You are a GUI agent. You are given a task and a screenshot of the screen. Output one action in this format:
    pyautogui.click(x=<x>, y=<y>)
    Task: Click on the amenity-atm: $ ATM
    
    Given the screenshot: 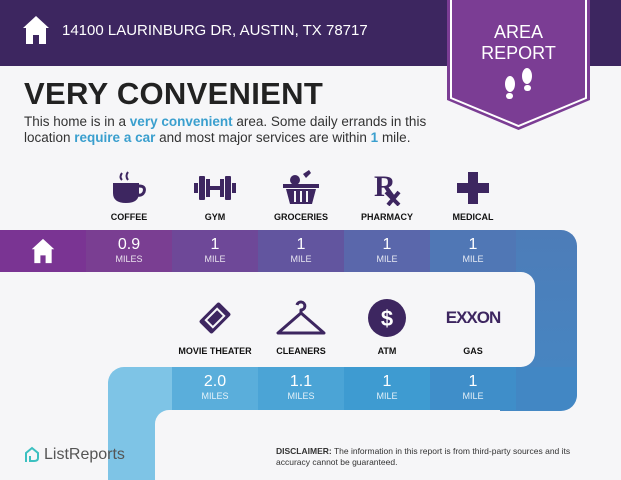 What is the action you would take?
    pyautogui.click(x=387, y=327)
    